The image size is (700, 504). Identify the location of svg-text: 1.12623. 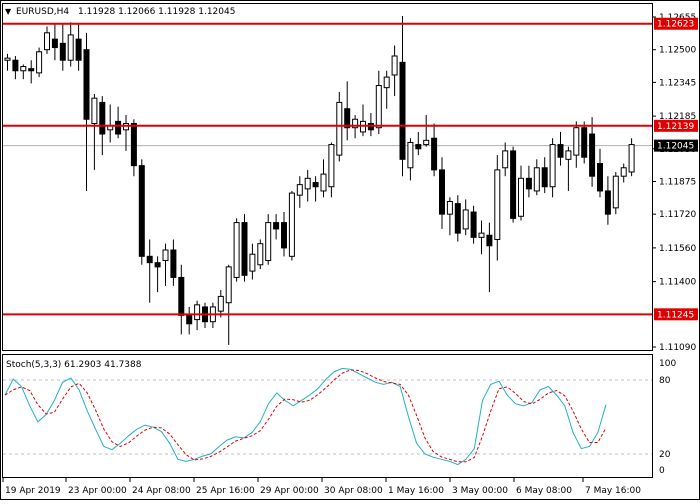
(675, 25).